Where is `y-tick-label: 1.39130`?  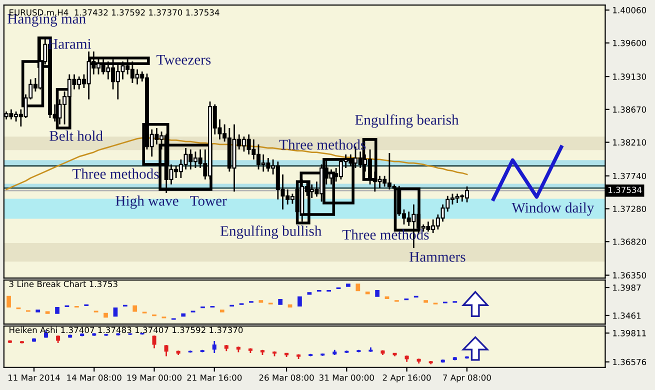 y-tick-label: 1.39130 is located at coordinates (629, 77).